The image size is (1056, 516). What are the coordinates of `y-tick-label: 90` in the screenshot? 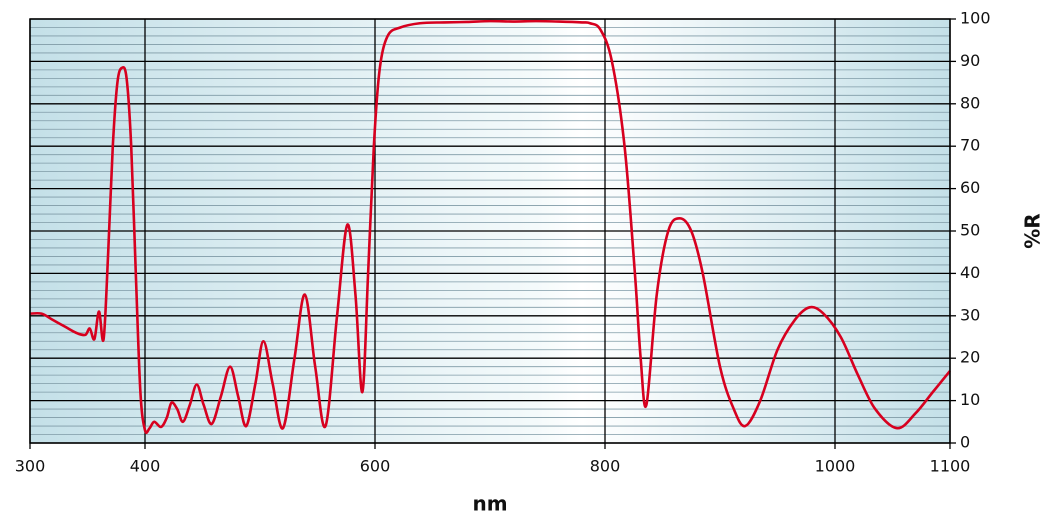 It's located at (970, 60).